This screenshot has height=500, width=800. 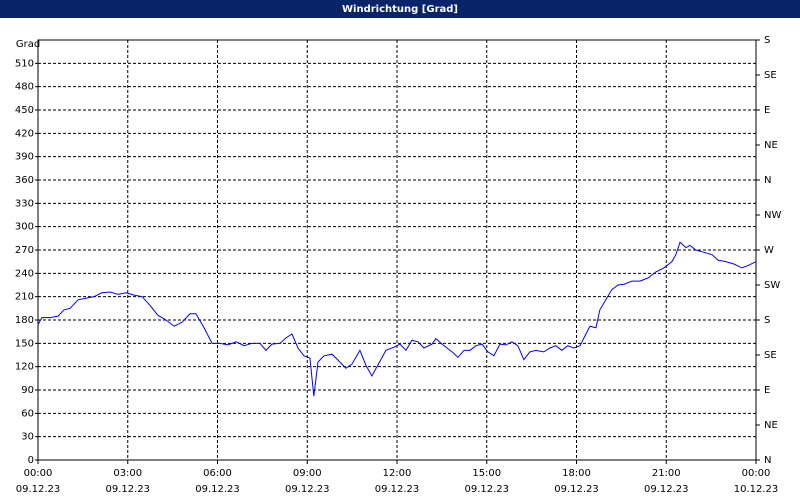 What do you see at coordinates (31, 460) in the screenshot?
I see `y-tick-label: 0` at bounding box center [31, 460].